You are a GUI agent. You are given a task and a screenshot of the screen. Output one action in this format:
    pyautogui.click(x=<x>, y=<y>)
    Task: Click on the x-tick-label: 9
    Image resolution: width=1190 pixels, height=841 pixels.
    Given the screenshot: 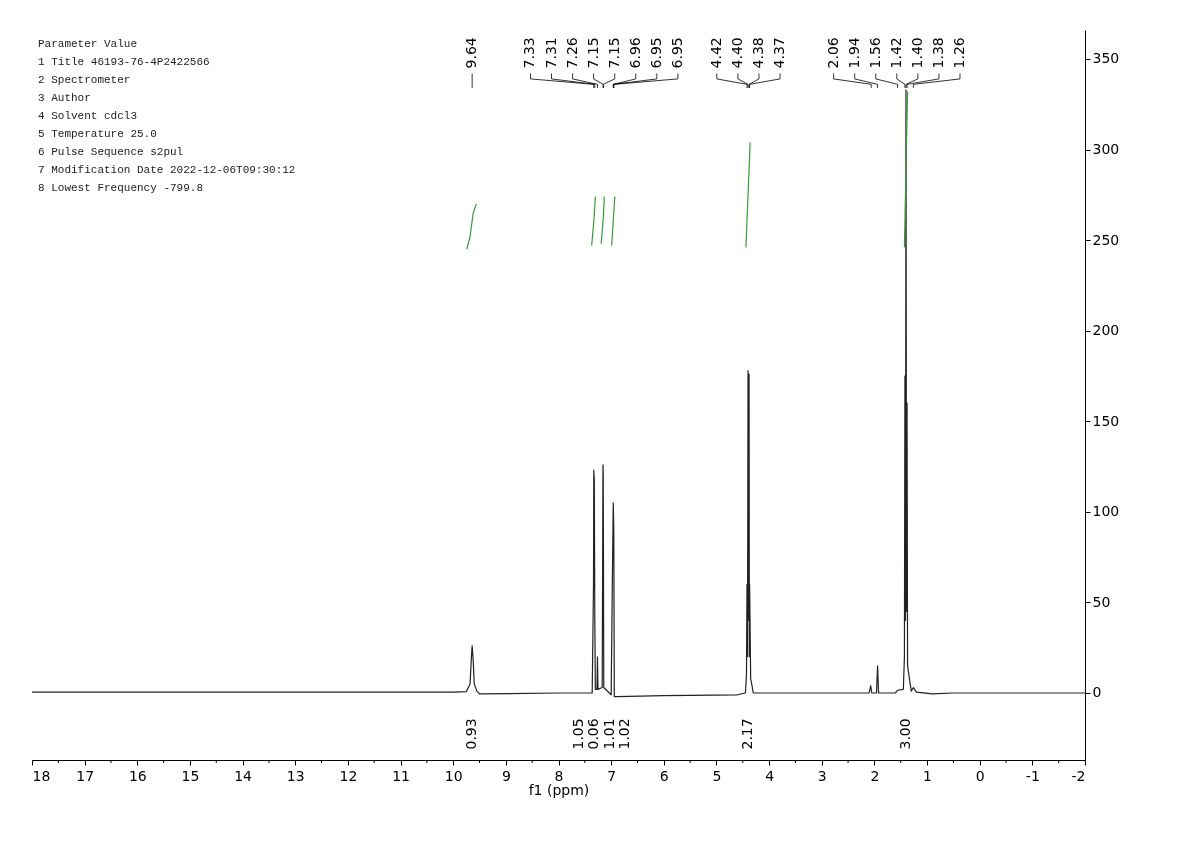 What is the action you would take?
    pyautogui.click(x=506, y=775)
    